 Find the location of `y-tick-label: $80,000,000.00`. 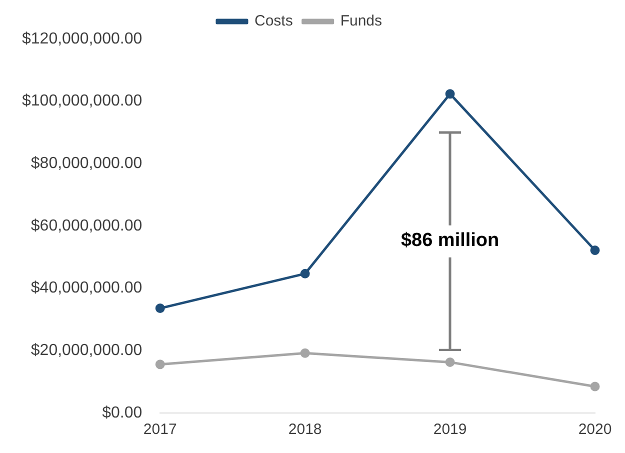

y-tick-label: $80,000,000.00 is located at coordinates (86, 163).